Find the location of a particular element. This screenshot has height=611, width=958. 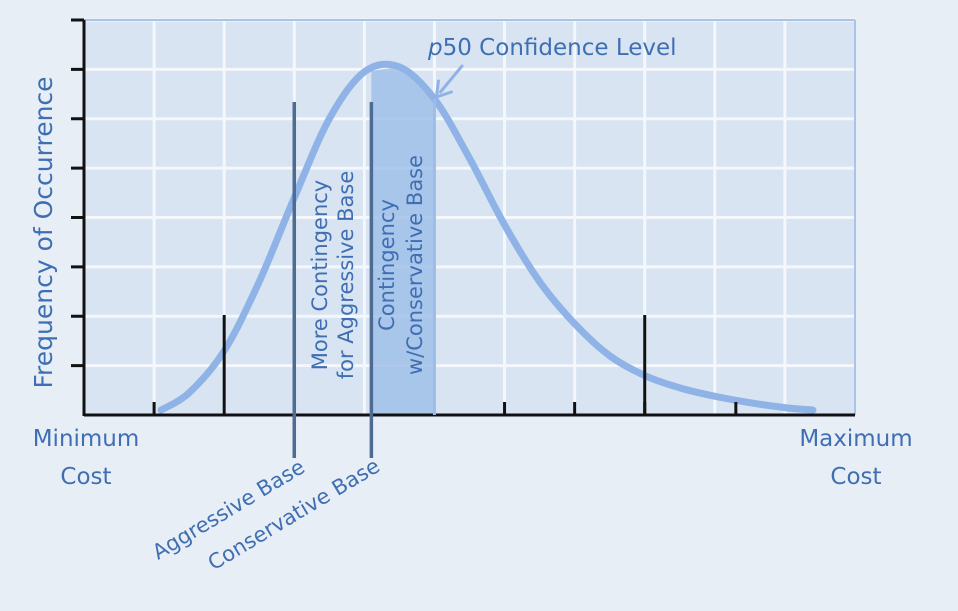

region-conservative-label-line2: w/Conservative Base is located at coordinates (415, 265).